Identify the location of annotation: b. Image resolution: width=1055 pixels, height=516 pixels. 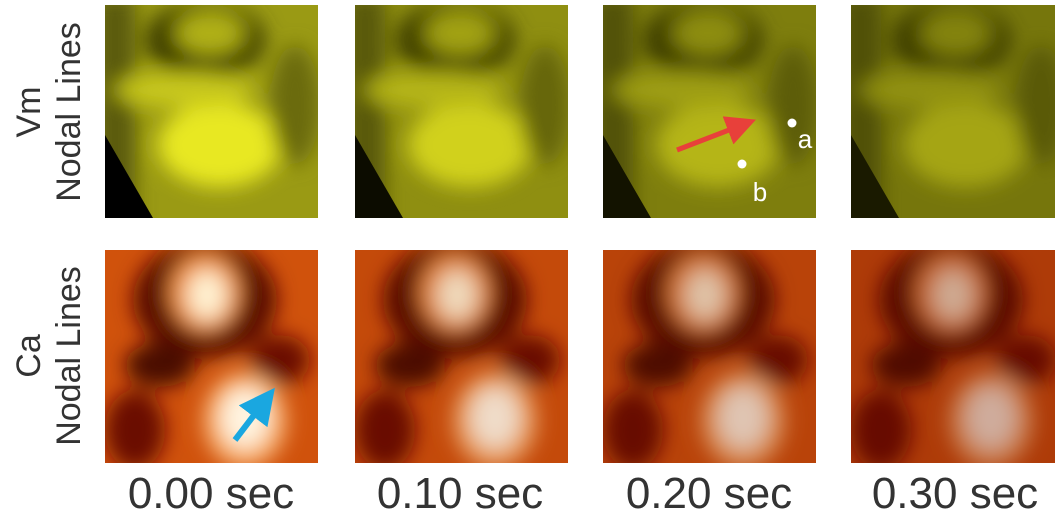
(760, 192).